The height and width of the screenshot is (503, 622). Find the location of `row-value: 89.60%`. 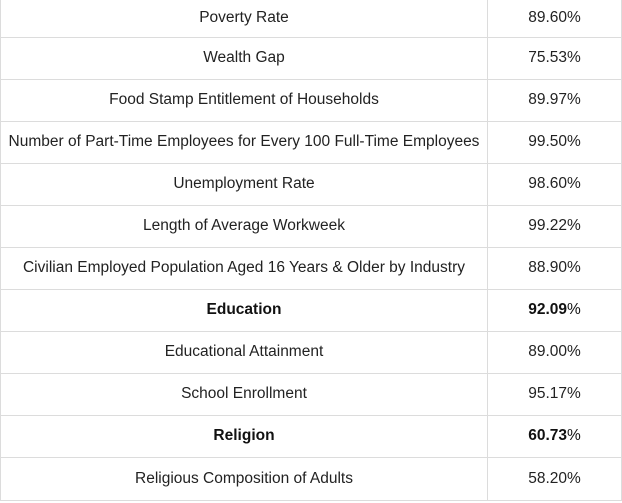

row-value: 89.60% is located at coordinates (554, 19).